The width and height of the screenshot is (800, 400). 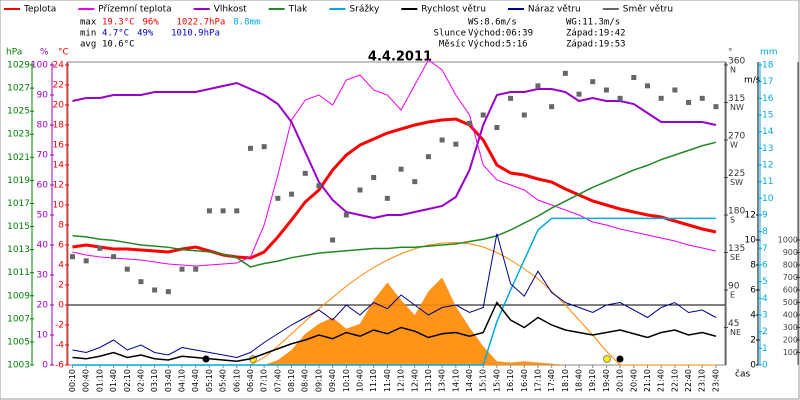 I want to click on y-tick-label: 14, so click(x=59, y=166).